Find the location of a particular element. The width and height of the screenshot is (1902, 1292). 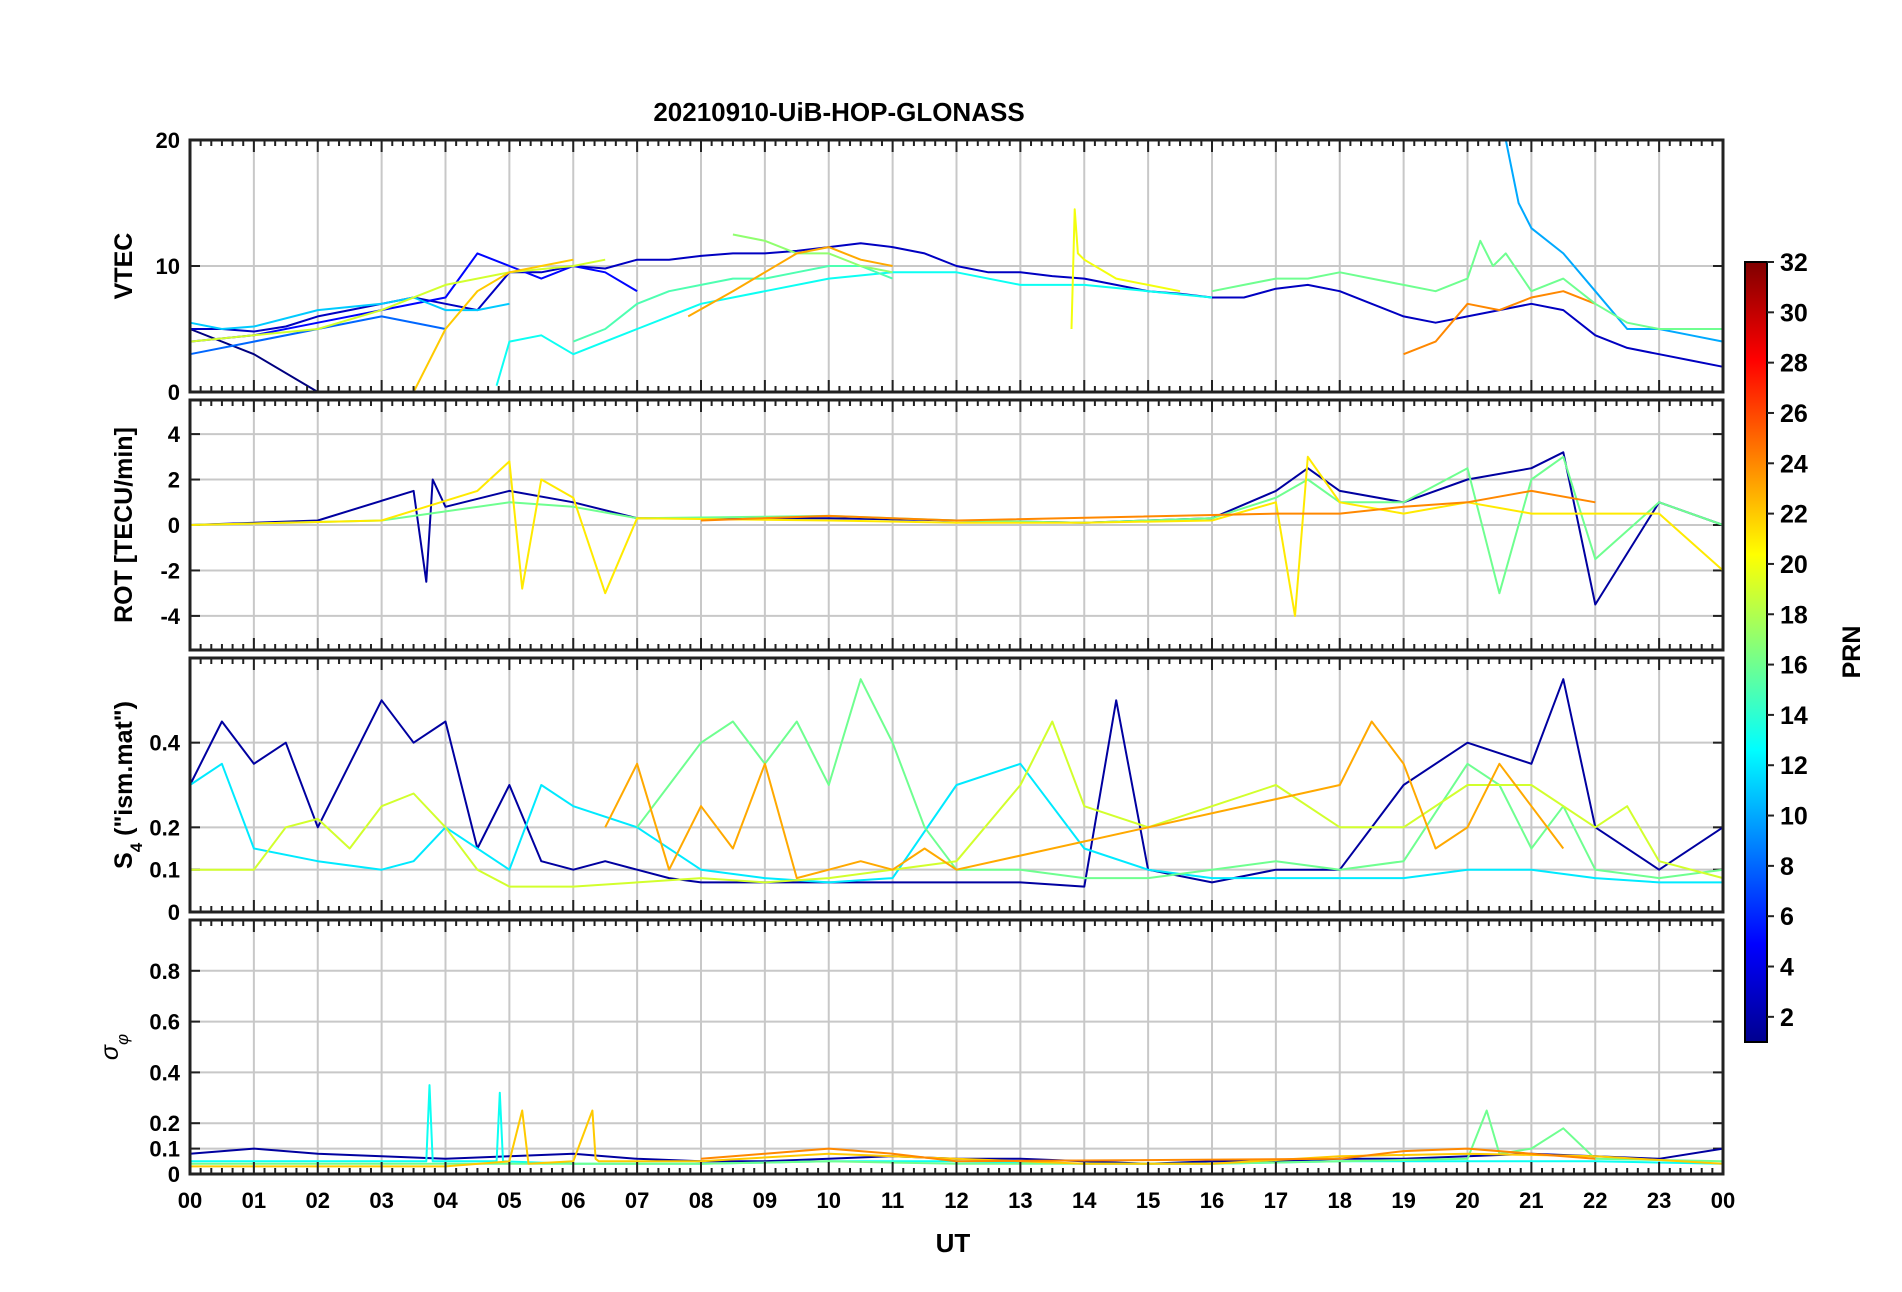

colorbar-tick-label: 4 is located at coordinates (1787, 968).